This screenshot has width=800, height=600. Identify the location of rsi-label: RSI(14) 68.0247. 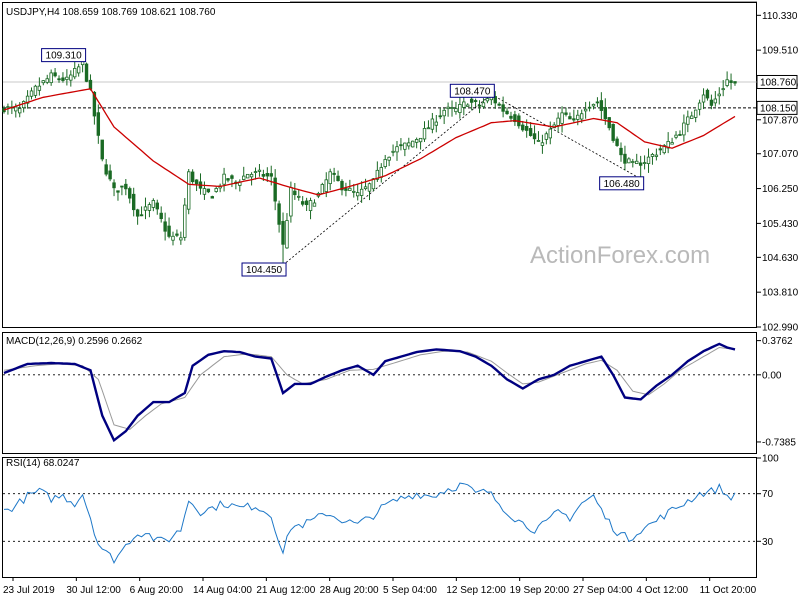
(43, 463).